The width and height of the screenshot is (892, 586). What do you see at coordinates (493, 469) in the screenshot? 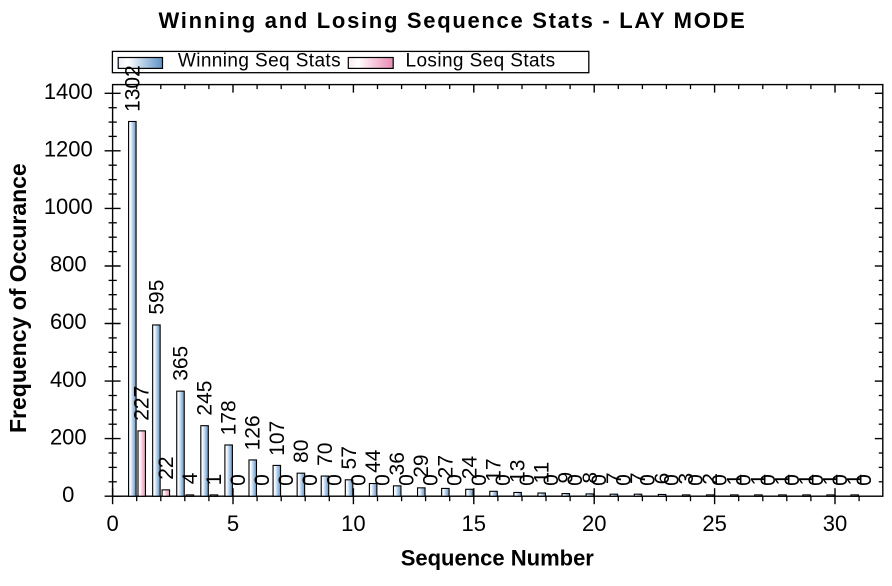
I see `svg-text: 17` at bounding box center [493, 469].